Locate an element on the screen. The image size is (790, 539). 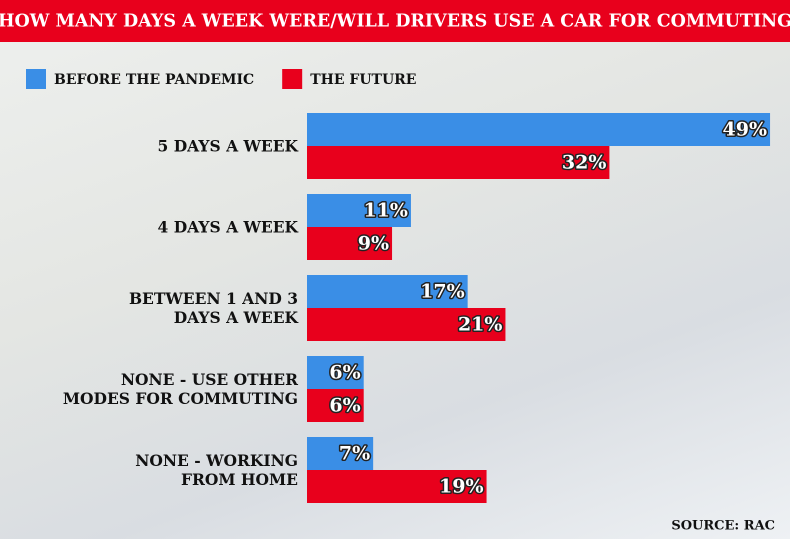
category-label: 5 DAYS A WEEK is located at coordinates (227, 146).